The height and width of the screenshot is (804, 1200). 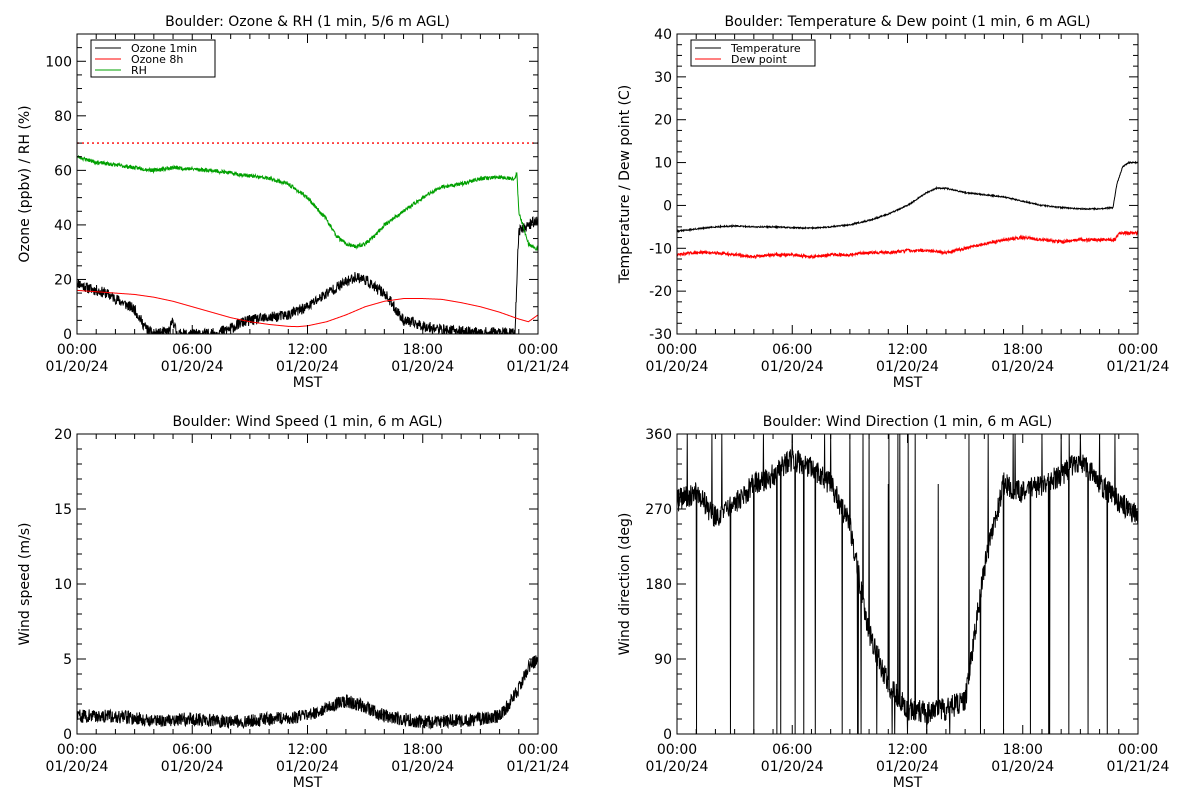 I want to click on series-line-wind-speed, so click(x=307, y=692).